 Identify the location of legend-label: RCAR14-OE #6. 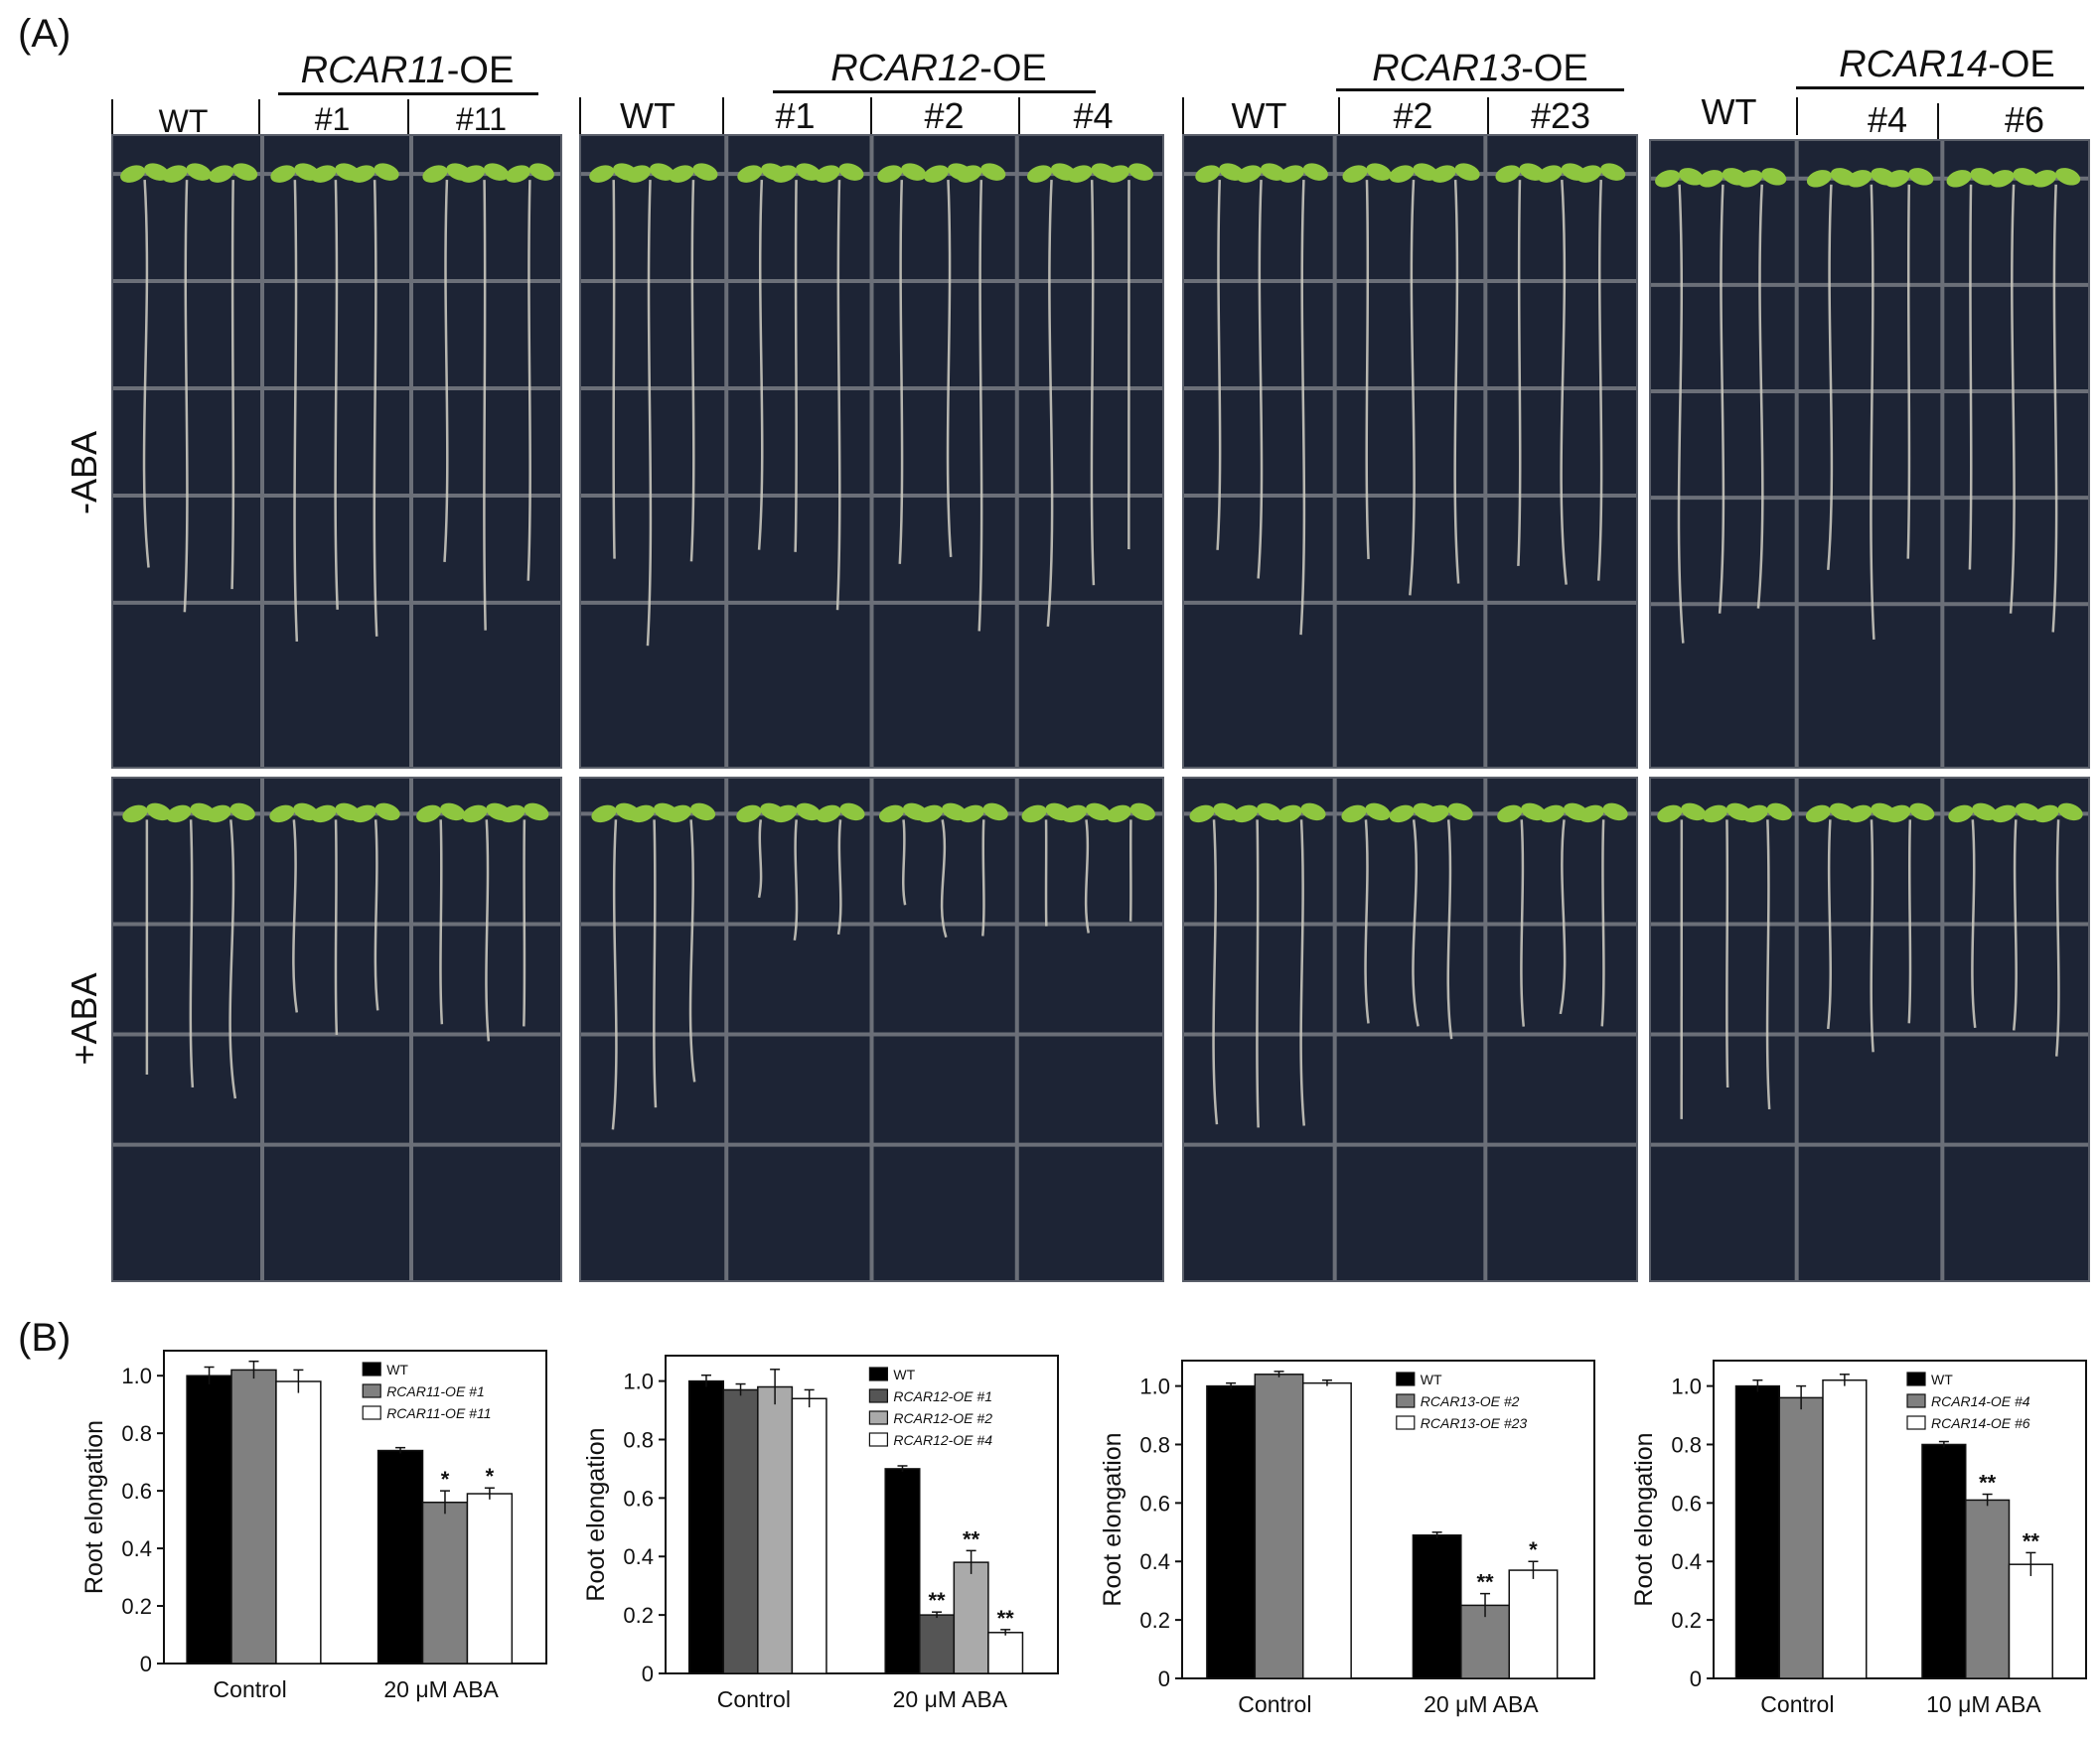
(1980, 1423).